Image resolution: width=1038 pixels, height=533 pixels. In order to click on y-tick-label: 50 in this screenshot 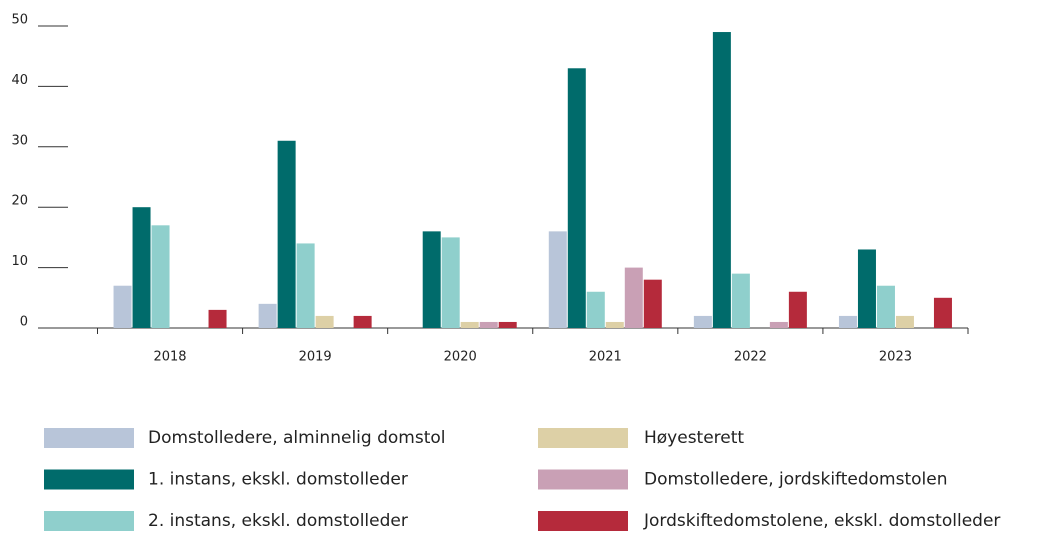, I will do `click(19, 20)`.